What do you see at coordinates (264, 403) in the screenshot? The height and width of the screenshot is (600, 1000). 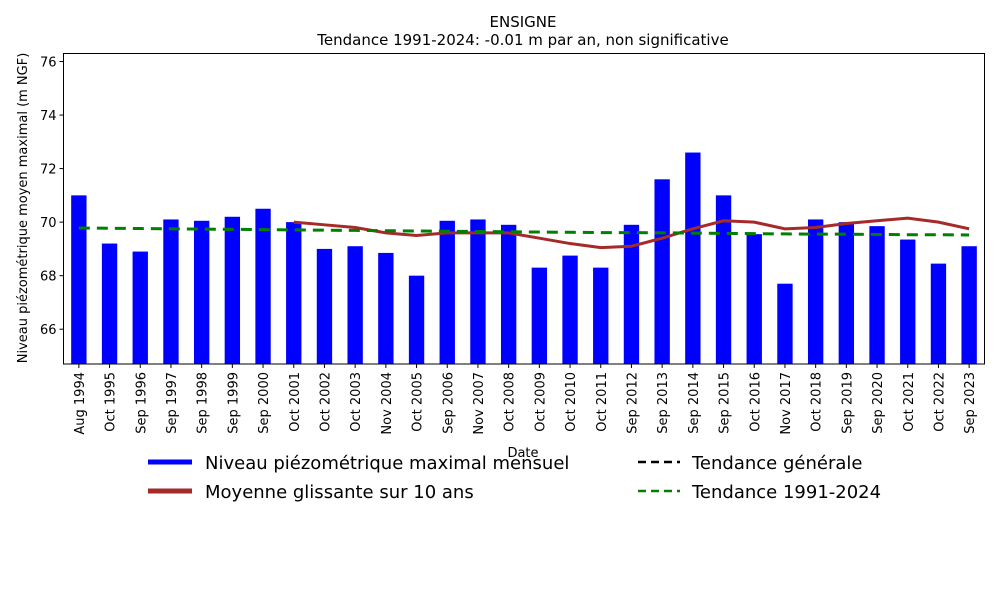 I see `x-tick-label: Sep 2000` at bounding box center [264, 403].